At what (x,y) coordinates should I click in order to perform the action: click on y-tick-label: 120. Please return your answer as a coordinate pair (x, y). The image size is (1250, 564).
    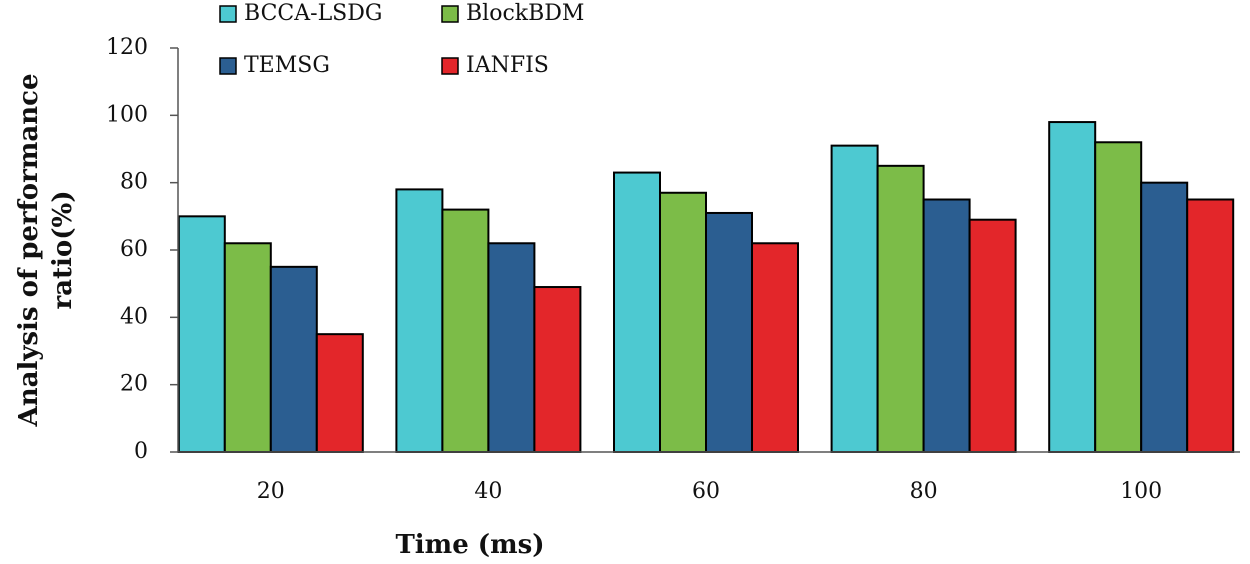
    Looking at the image, I should click on (127, 47).